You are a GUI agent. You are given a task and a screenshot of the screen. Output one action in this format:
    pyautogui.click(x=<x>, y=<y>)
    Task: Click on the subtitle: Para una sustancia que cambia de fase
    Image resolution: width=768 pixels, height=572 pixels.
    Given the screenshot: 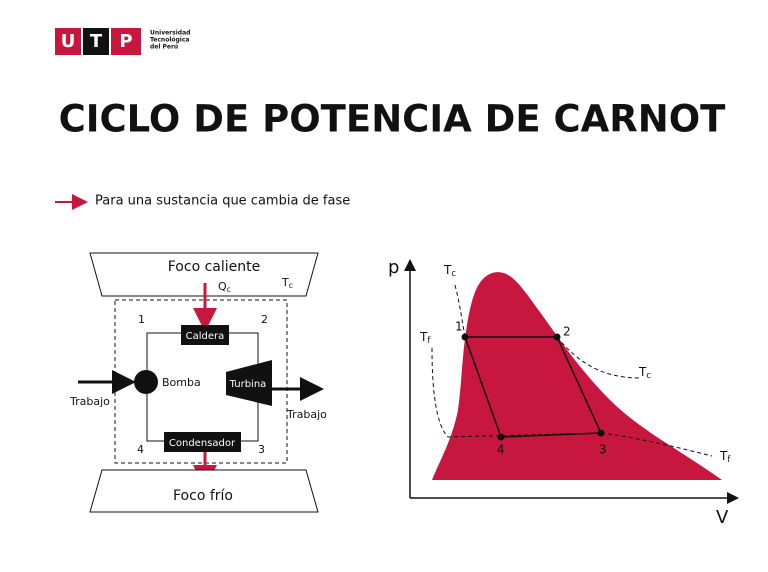 What is the action you would take?
    pyautogui.click(x=222, y=201)
    